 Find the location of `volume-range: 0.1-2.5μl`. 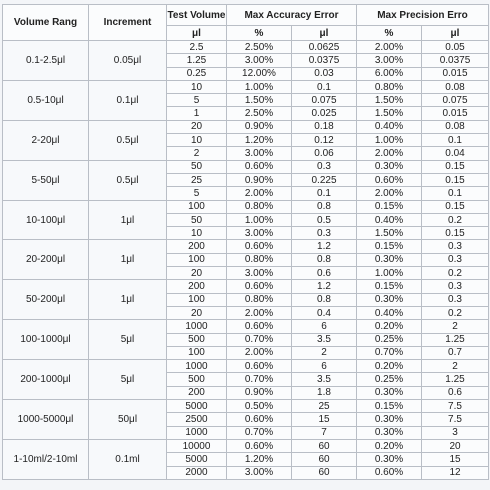

volume-range: 0.1-2.5μl is located at coordinates (45, 60).